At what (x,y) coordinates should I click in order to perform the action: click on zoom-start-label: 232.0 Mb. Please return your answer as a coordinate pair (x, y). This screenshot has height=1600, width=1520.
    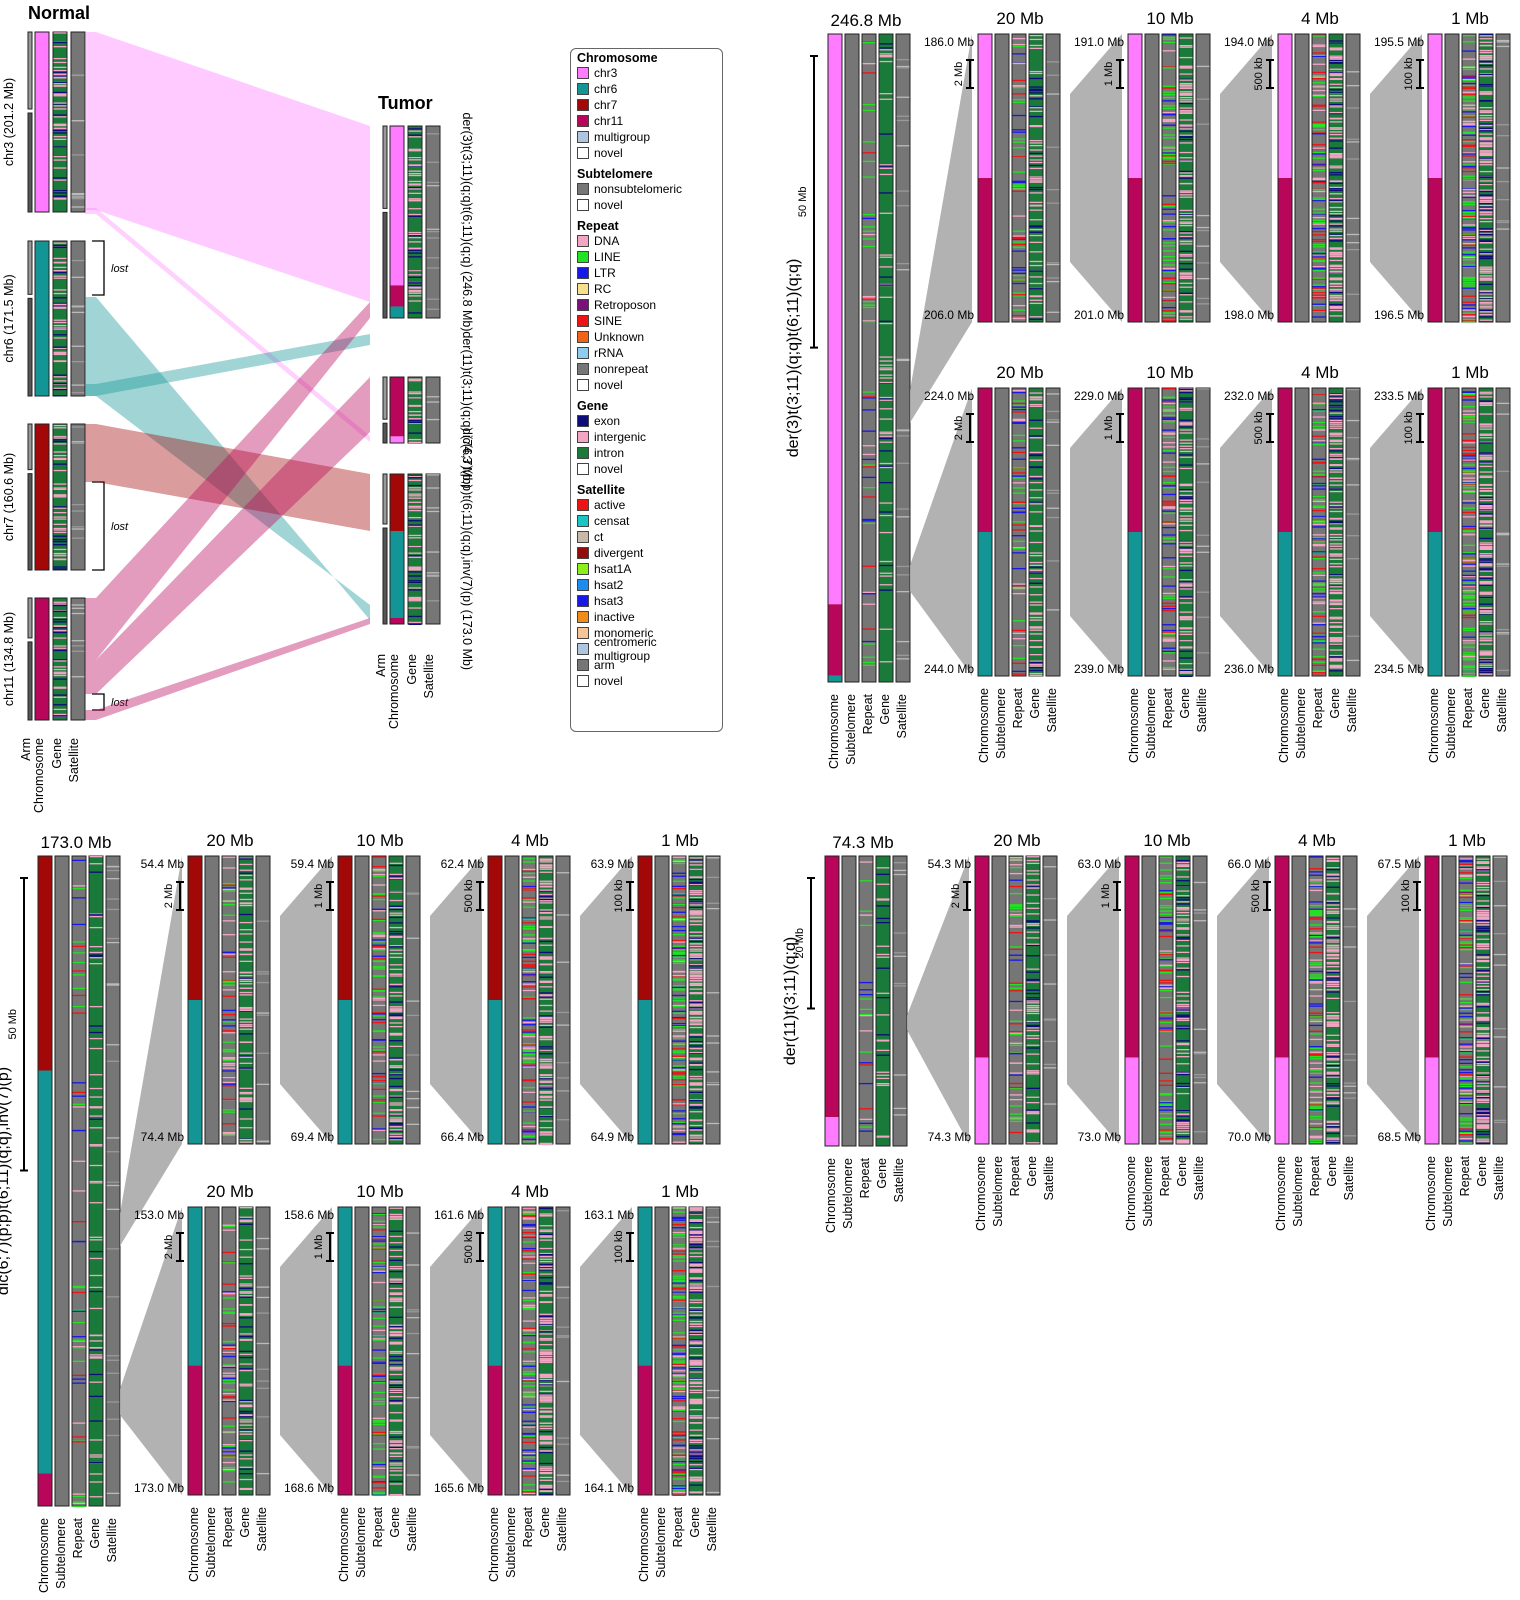
    Looking at the image, I should click on (1249, 396).